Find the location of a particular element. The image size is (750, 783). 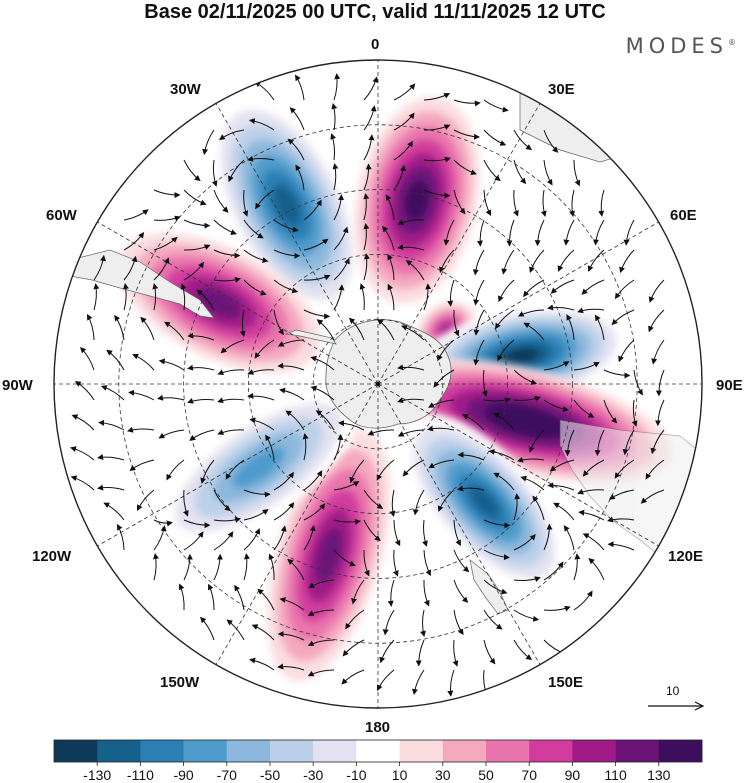

anomaly-nw-pos is located at coordinates (219, 303).